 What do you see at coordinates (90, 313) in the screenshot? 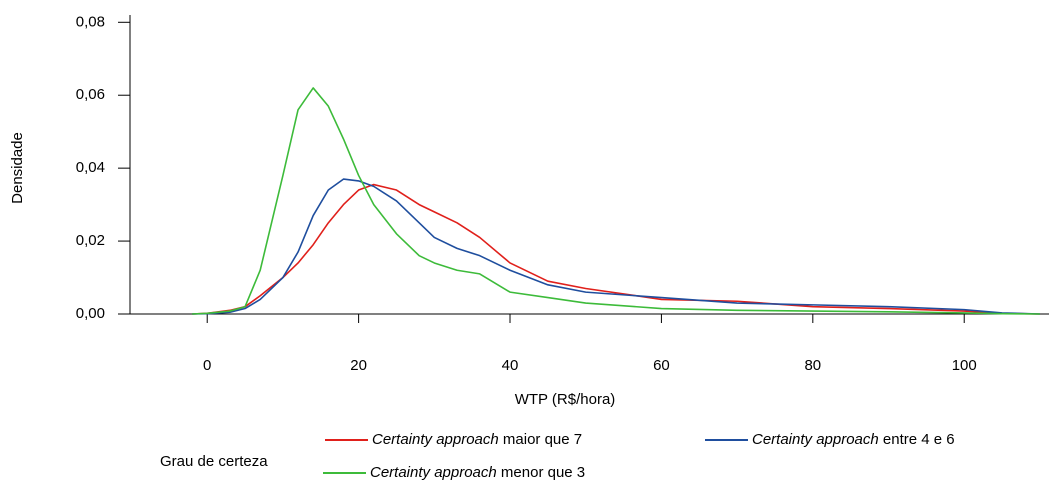
I see `y-tick-label: 0,00` at bounding box center [90, 313].